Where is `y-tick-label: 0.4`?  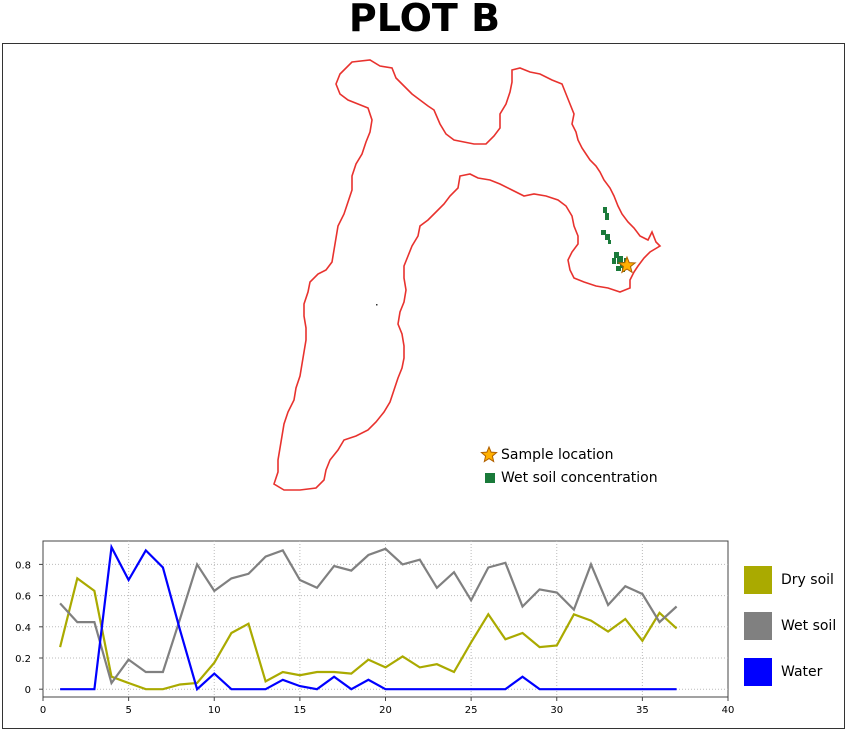 y-tick-label: 0.4 is located at coordinates (23, 628).